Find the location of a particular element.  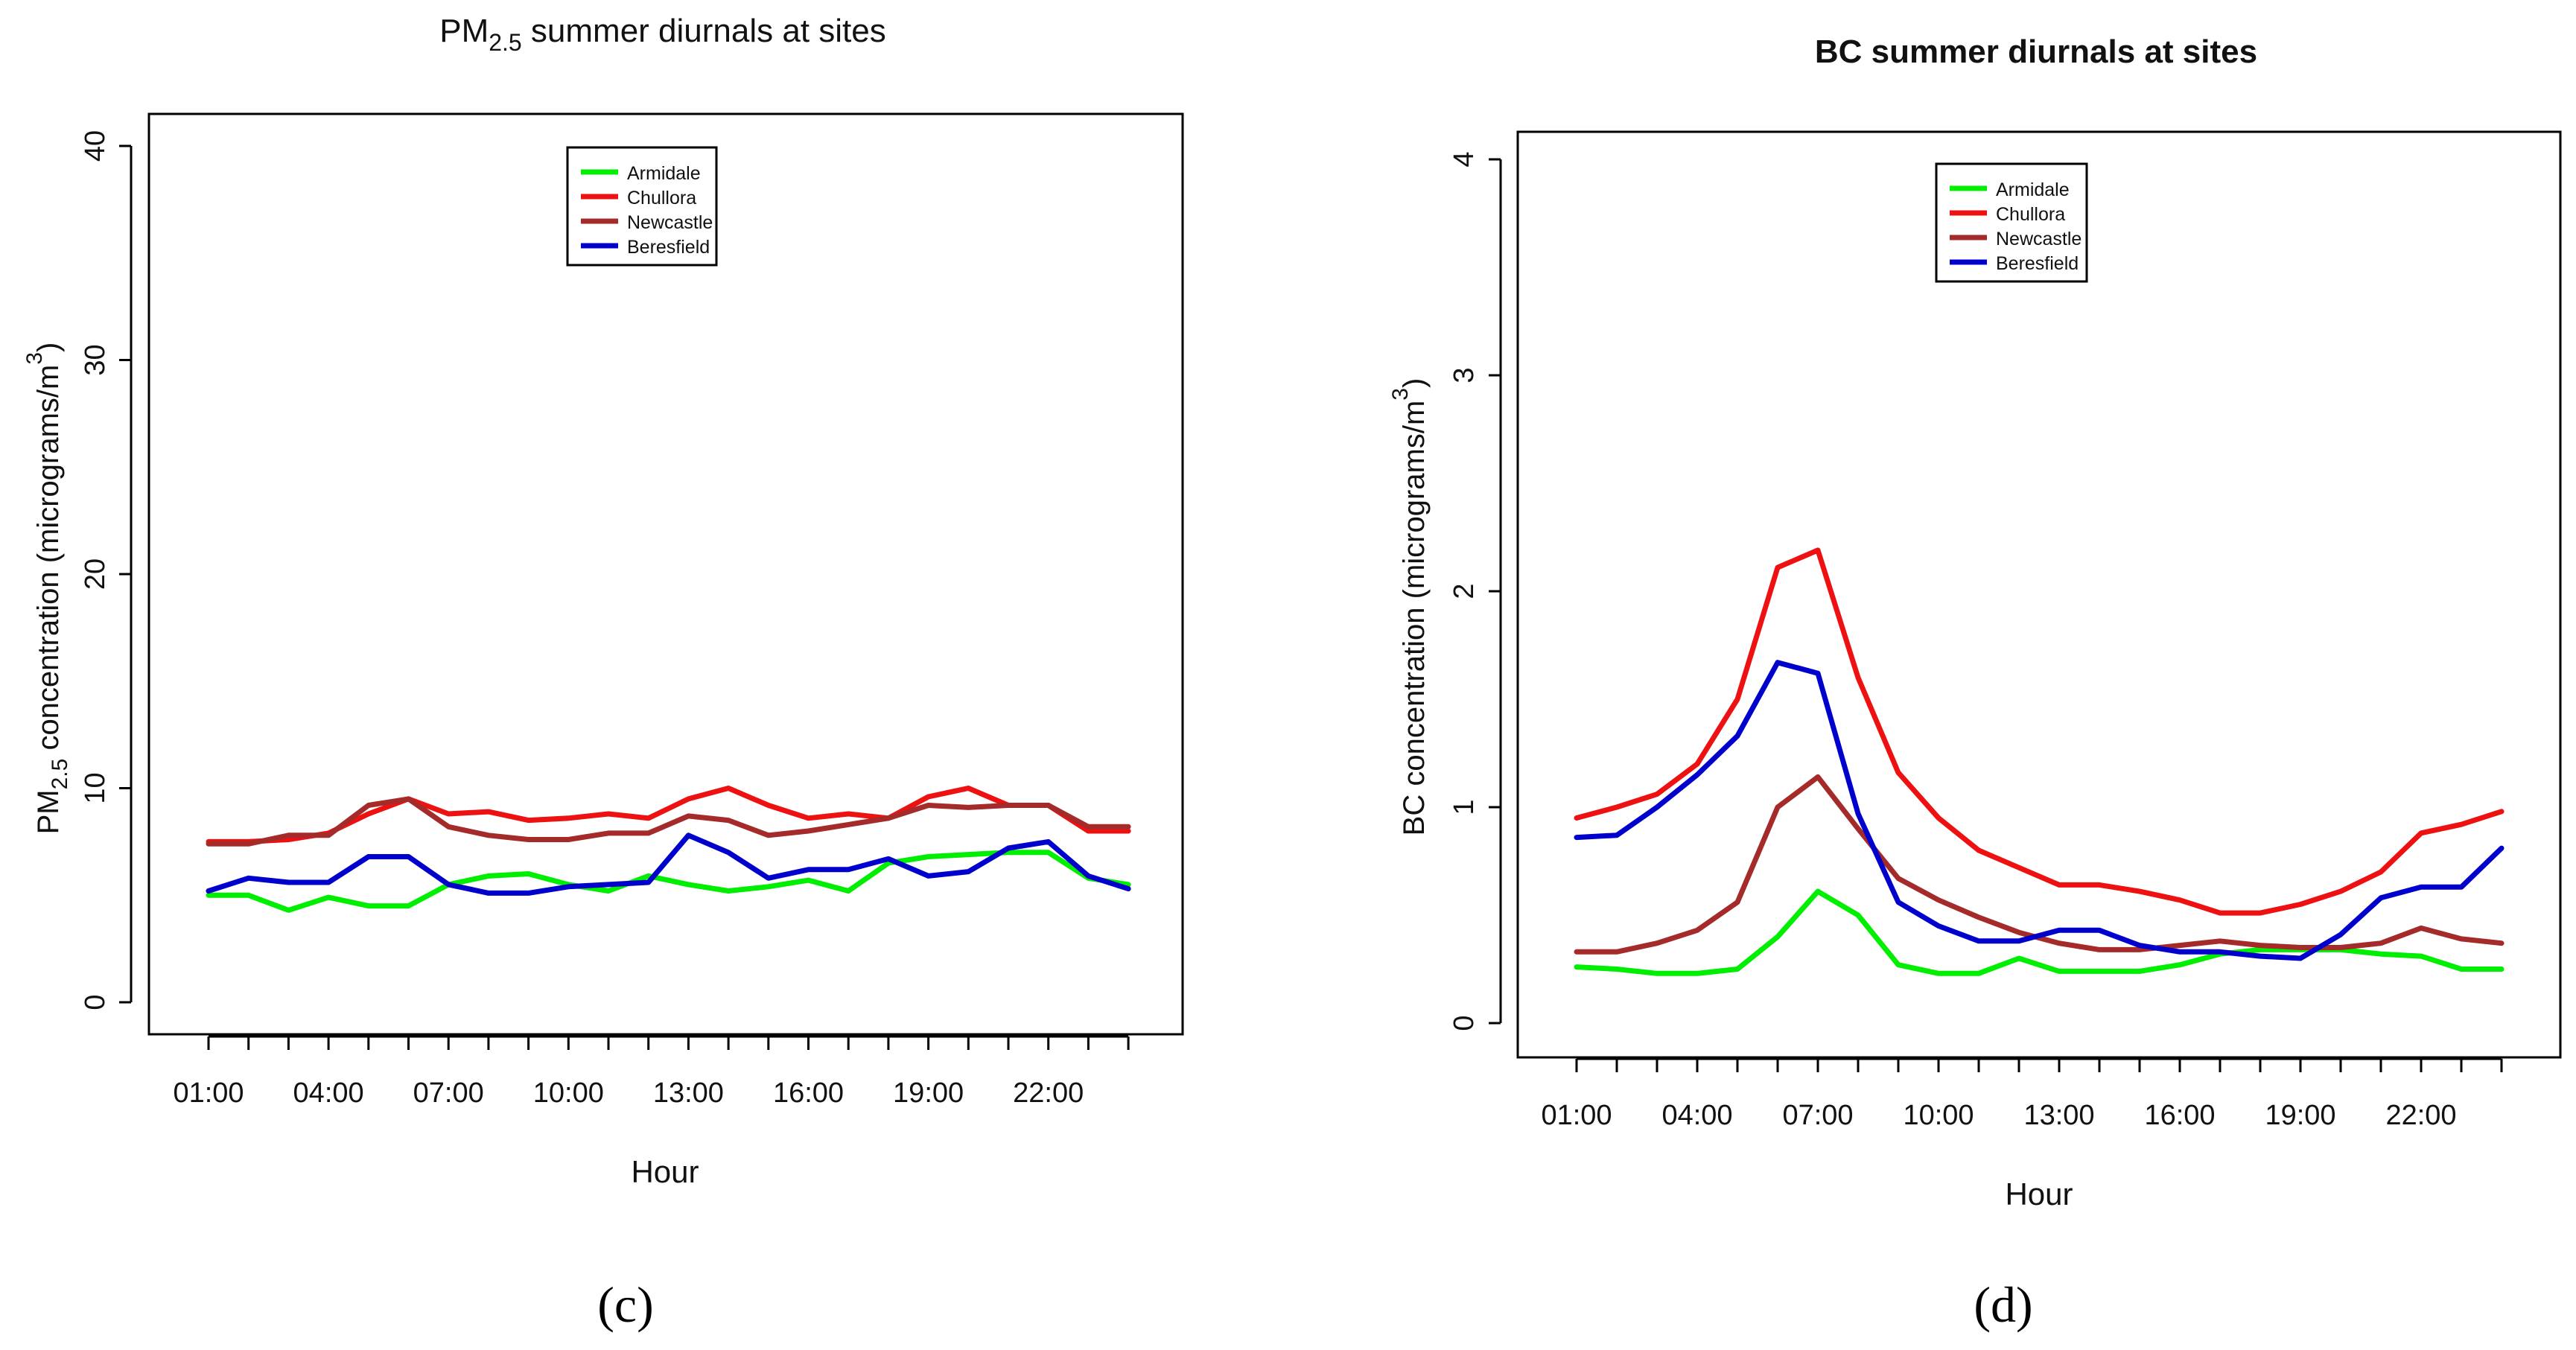

y-axis-label: PM2.5 concentration (micrograms/m3) is located at coordinates (47, 589).